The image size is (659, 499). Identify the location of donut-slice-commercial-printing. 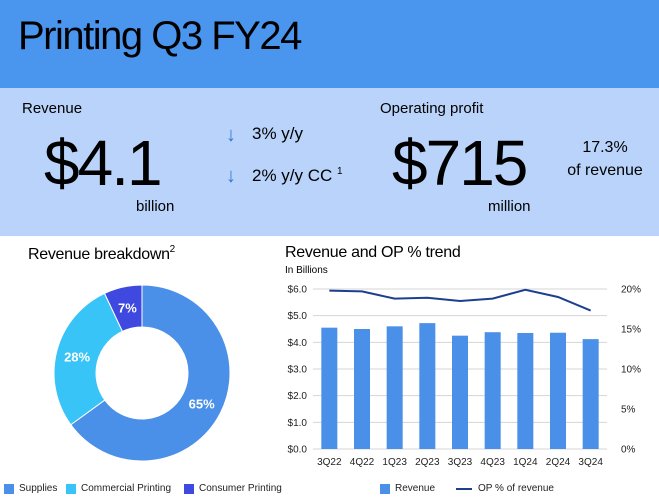
(88, 359).